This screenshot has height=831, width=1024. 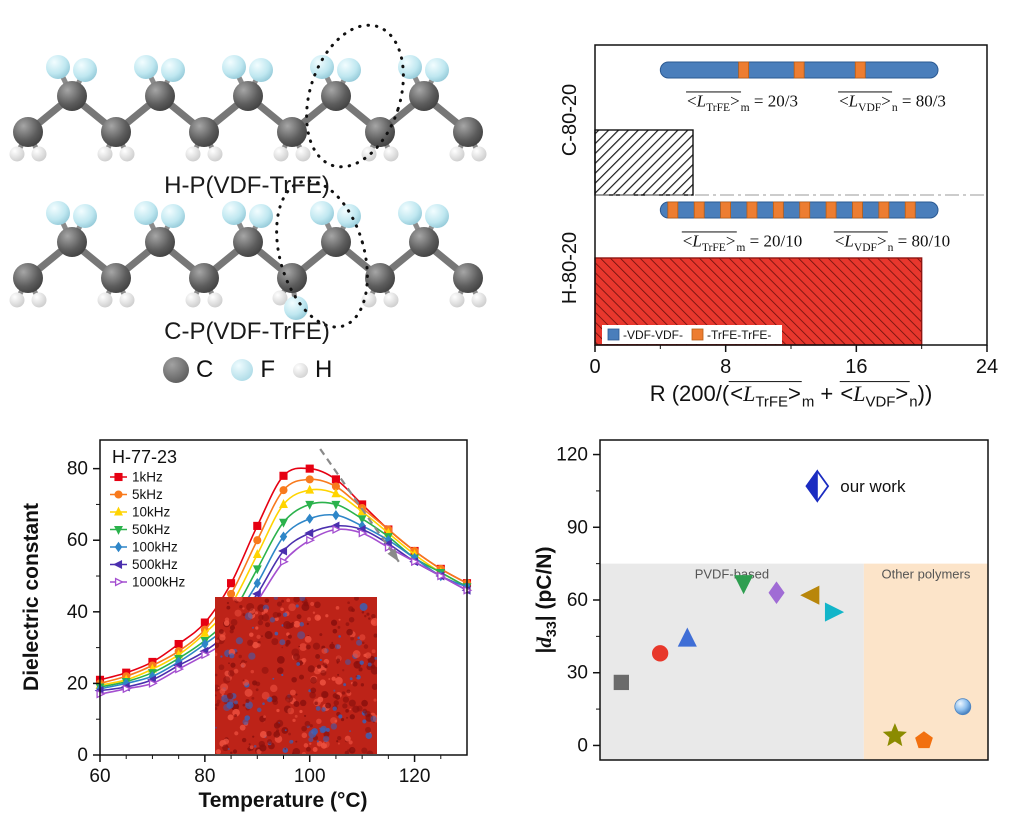 I want to click on our-work-point: our work, so click(x=855, y=486).